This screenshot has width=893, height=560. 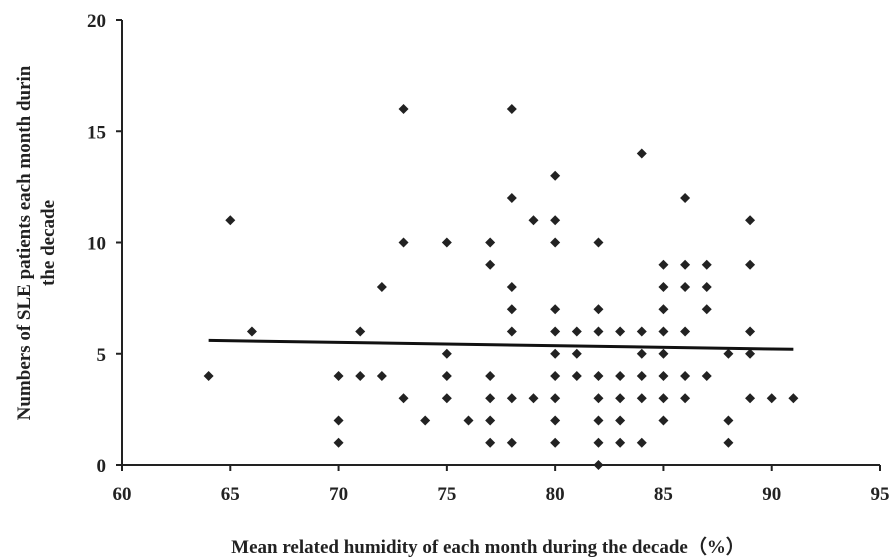 What do you see at coordinates (122, 494) in the screenshot?
I see `x-tick-label: 60` at bounding box center [122, 494].